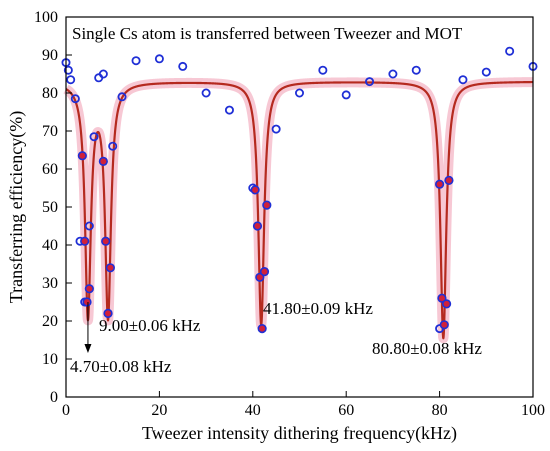  Describe the element at coordinates (66, 410) in the screenshot. I see `x-tick-label: 0` at that location.